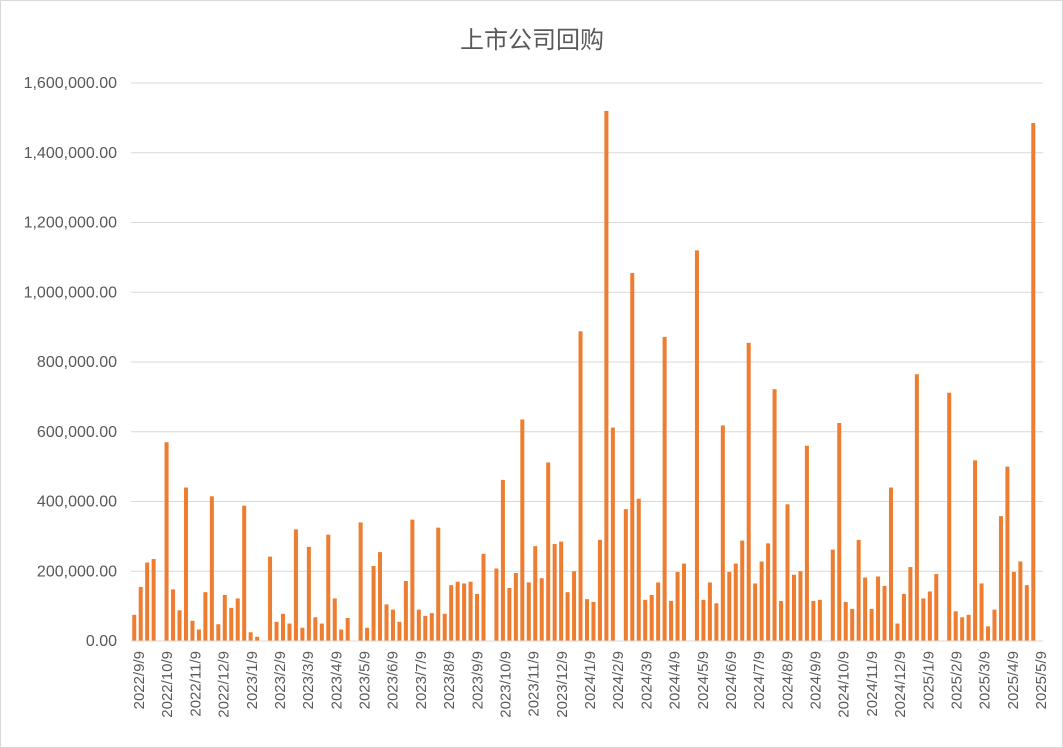  I want to click on y-tick-label: 1,600,000.00, so click(71, 83).